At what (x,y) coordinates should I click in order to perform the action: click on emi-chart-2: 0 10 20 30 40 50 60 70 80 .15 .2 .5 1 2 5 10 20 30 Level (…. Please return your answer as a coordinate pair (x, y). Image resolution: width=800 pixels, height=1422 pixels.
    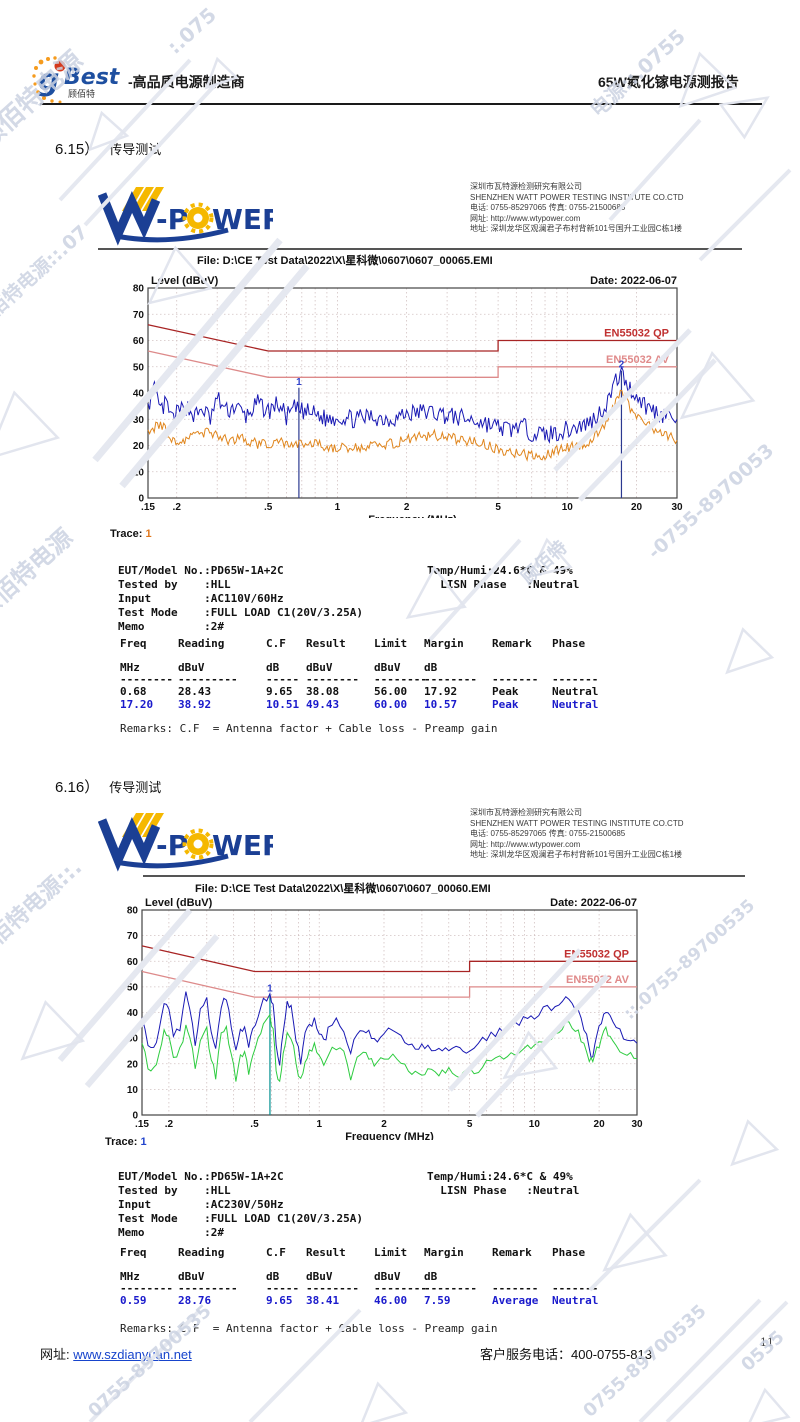
    Looking at the image, I should click on (385, 1018).